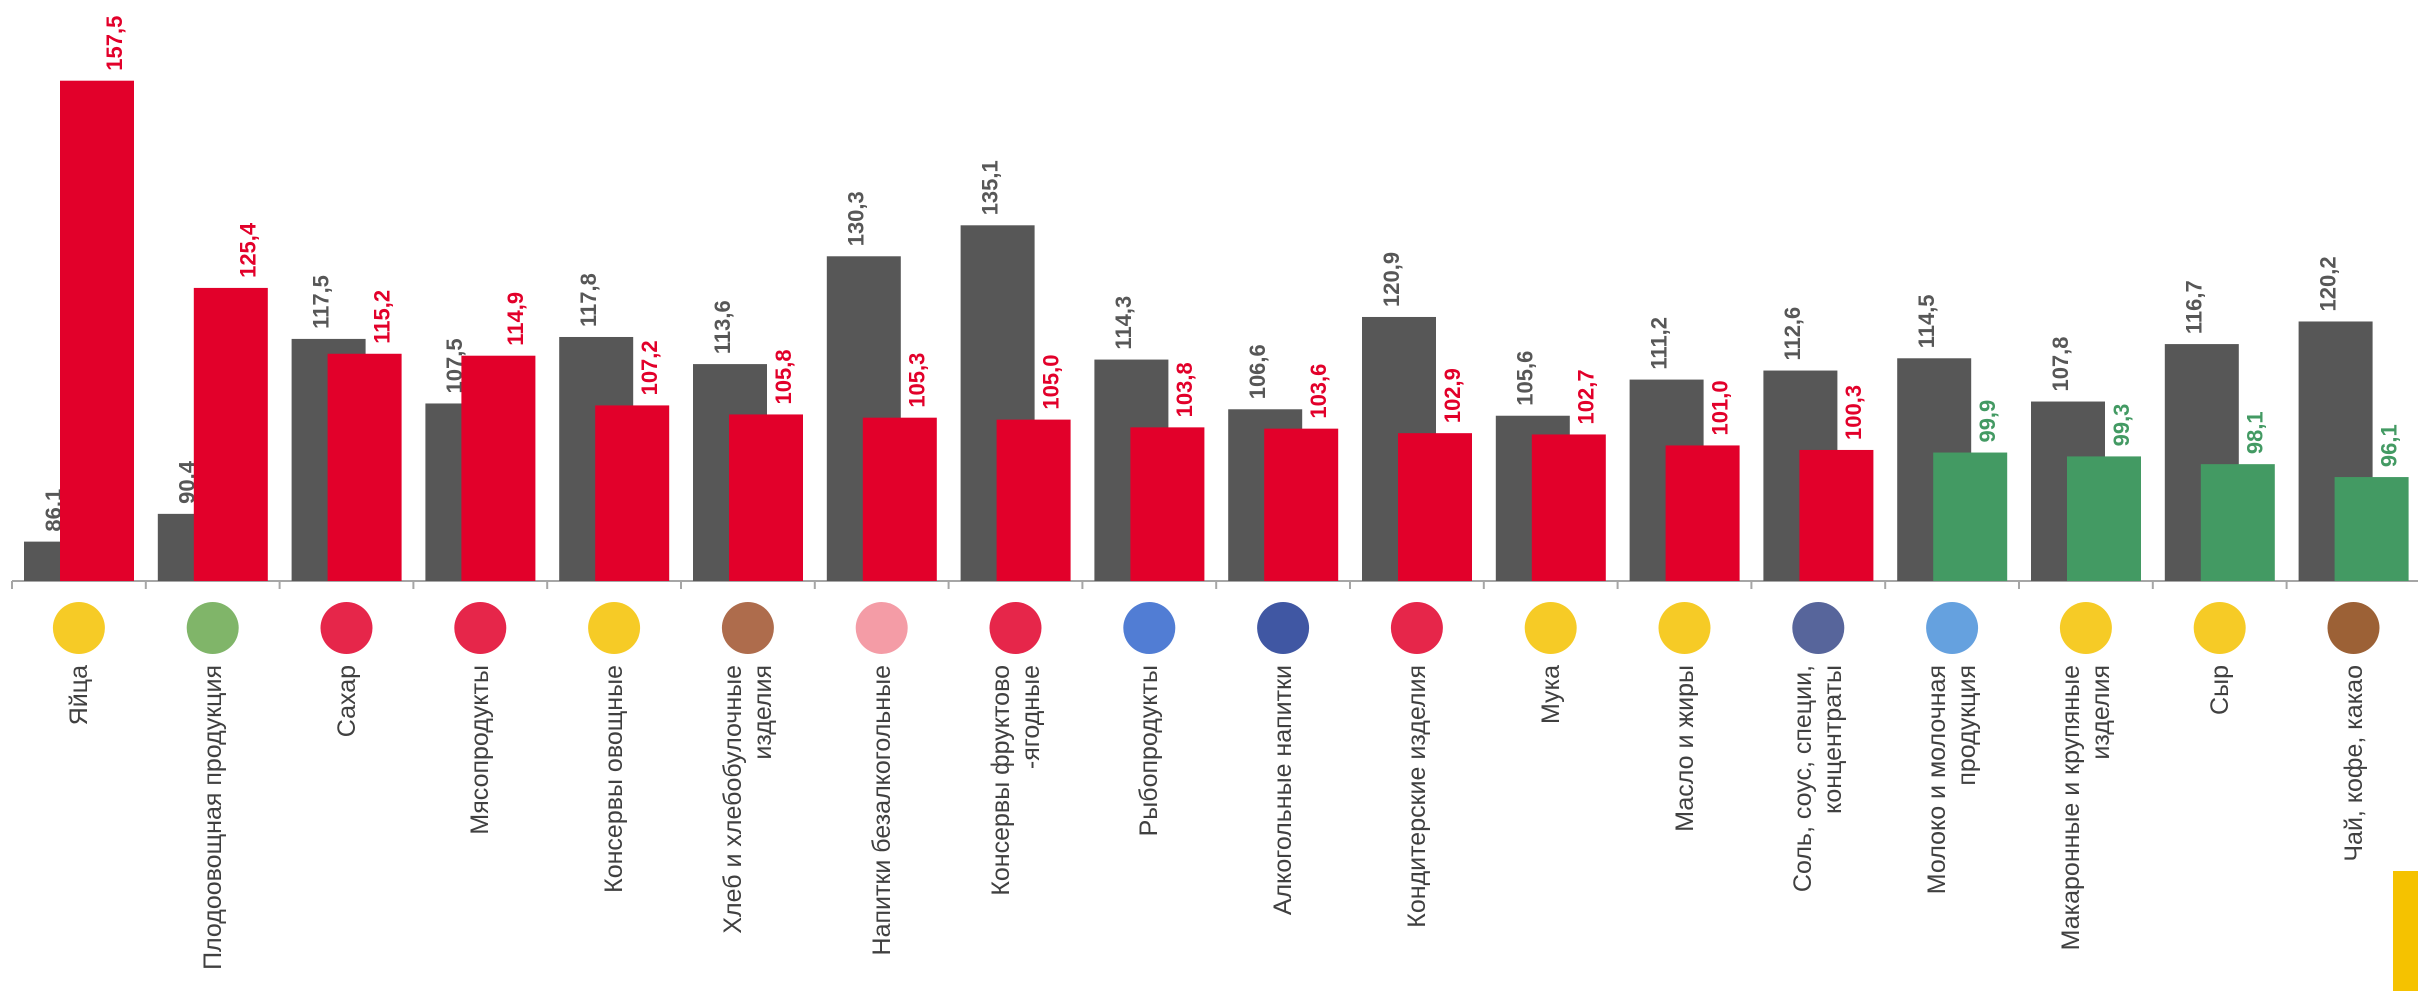 The width and height of the screenshot is (2418, 991). Describe the element at coordinates (1416, 796) in the screenshot. I see `category-label: Кондитерские изделия` at that location.